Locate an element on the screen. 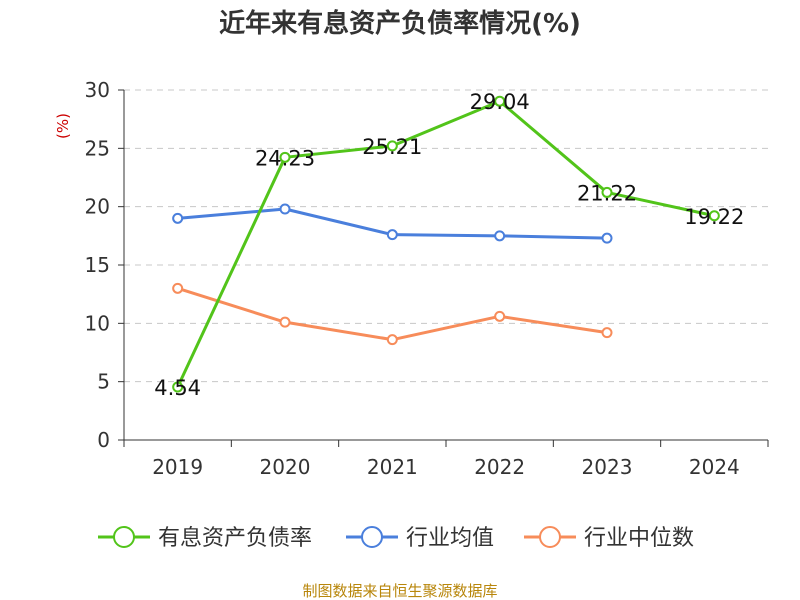  x-tick-label: 2021 is located at coordinates (392, 467).